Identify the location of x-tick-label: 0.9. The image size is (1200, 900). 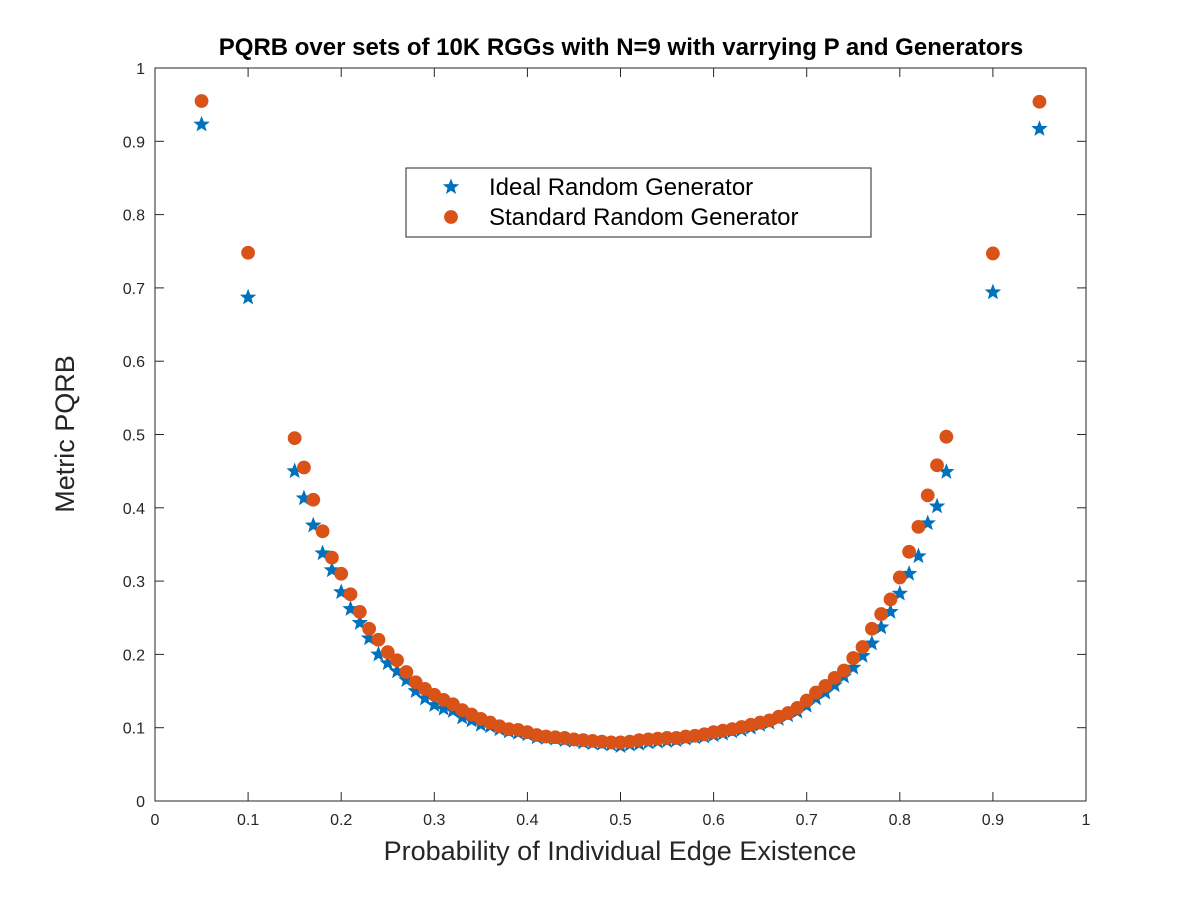
(993, 820).